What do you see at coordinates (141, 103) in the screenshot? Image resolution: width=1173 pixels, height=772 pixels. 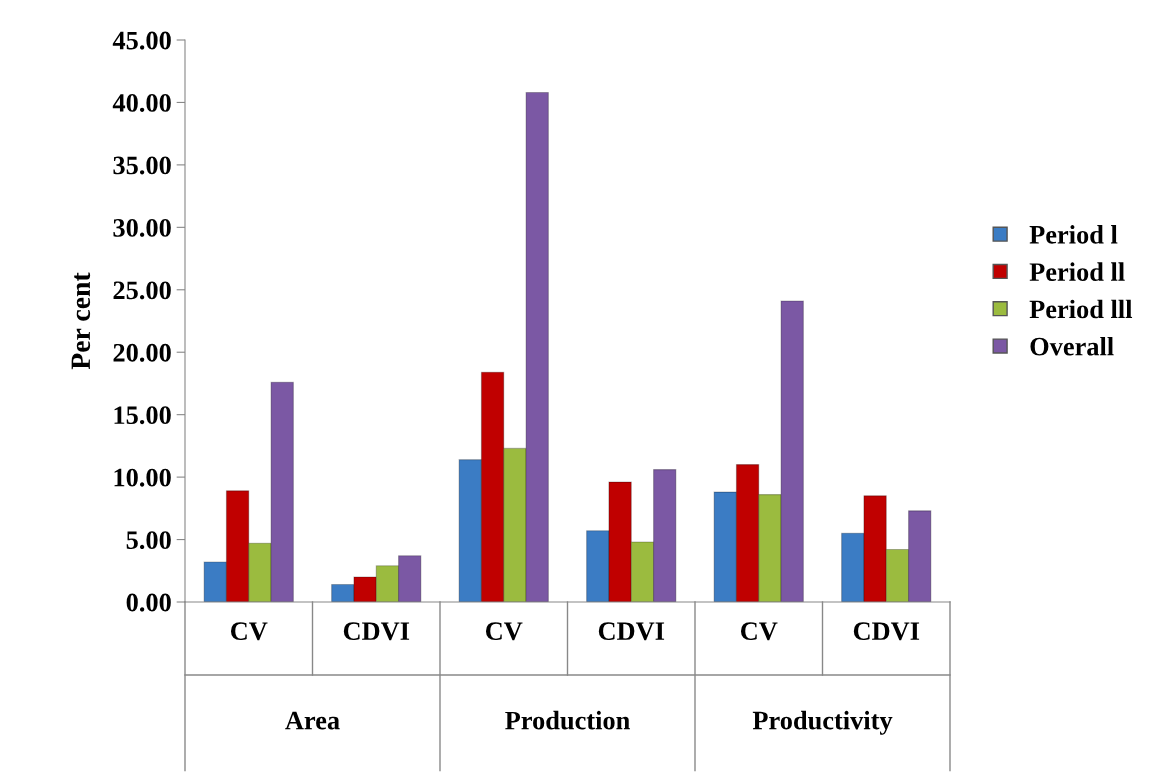 I see `y-tick-label: 40.00` at bounding box center [141, 103].